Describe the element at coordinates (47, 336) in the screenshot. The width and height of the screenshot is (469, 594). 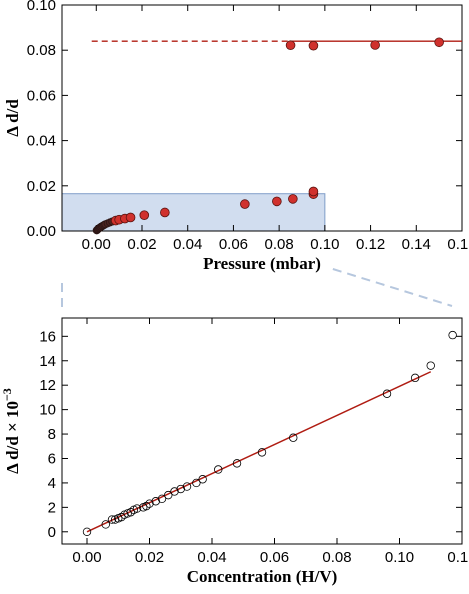
I see `y-tick-label: 16` at that location.